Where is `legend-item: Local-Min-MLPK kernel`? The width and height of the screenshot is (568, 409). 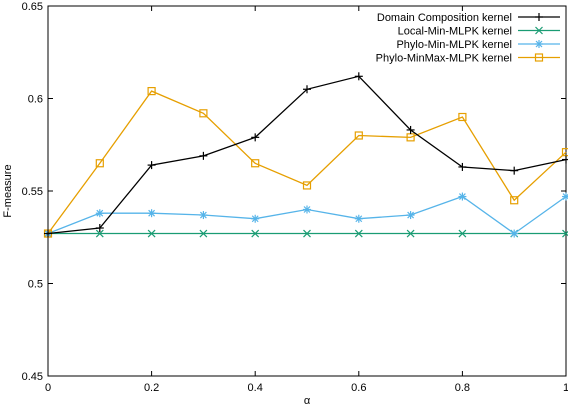
legend-item: Local-Min-MLPK kernel is located at coordinates (479, 32).